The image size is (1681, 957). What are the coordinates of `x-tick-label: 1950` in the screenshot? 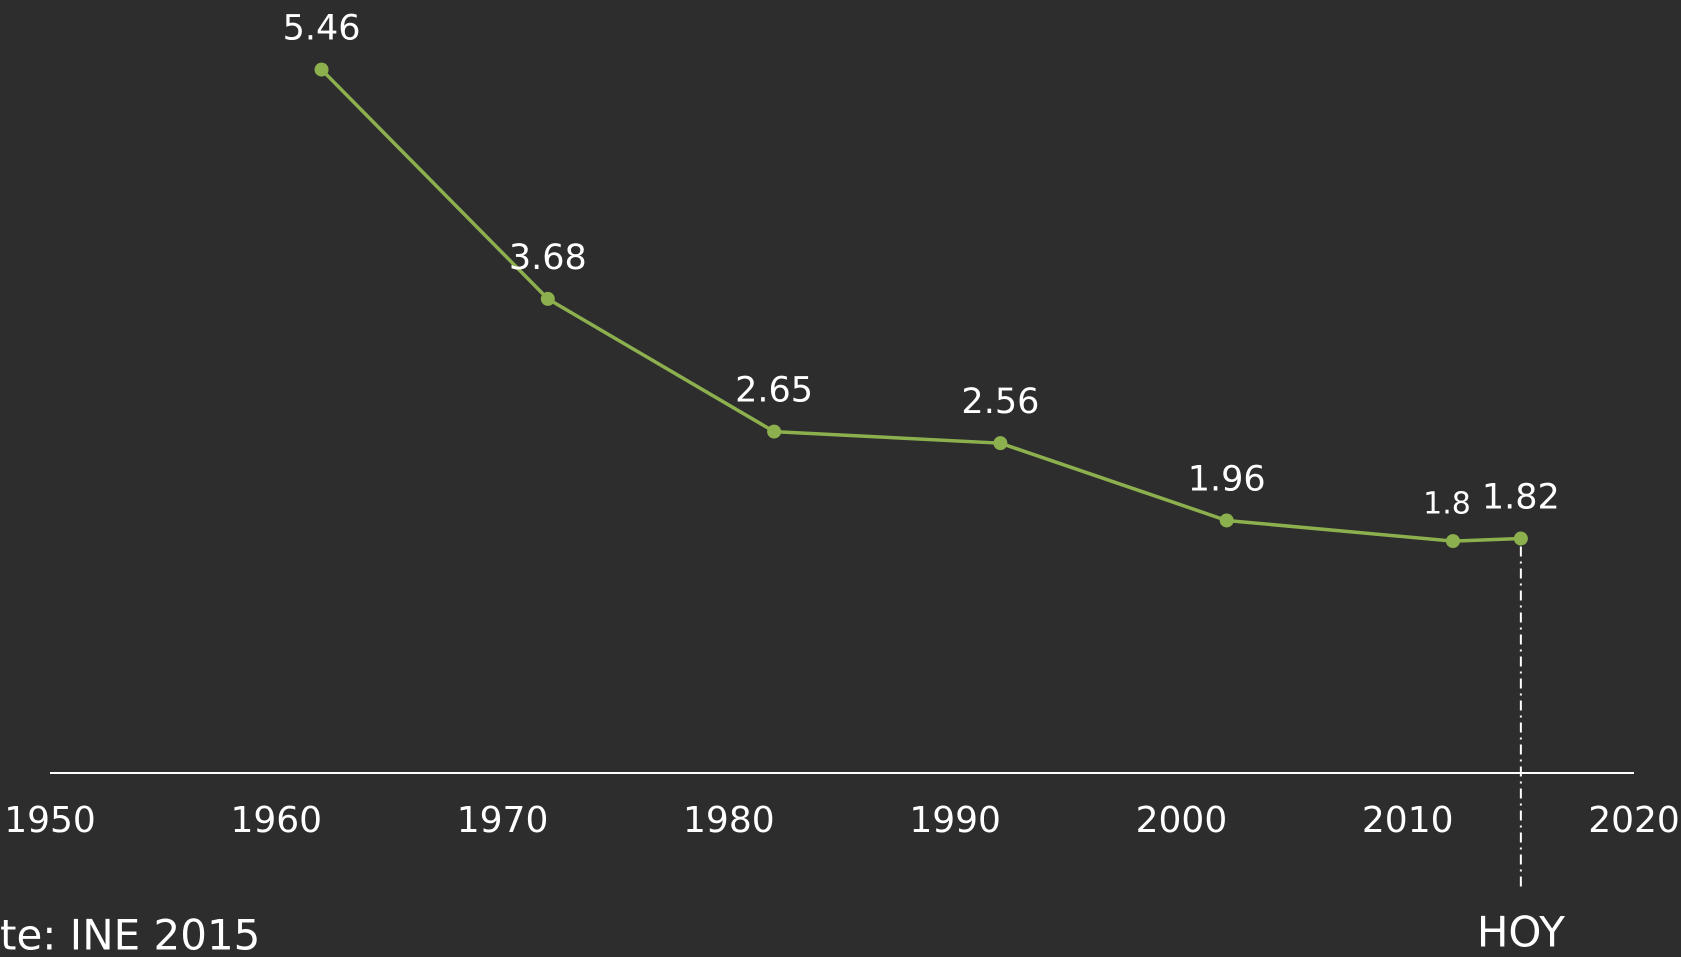 It's located at (50, 820).